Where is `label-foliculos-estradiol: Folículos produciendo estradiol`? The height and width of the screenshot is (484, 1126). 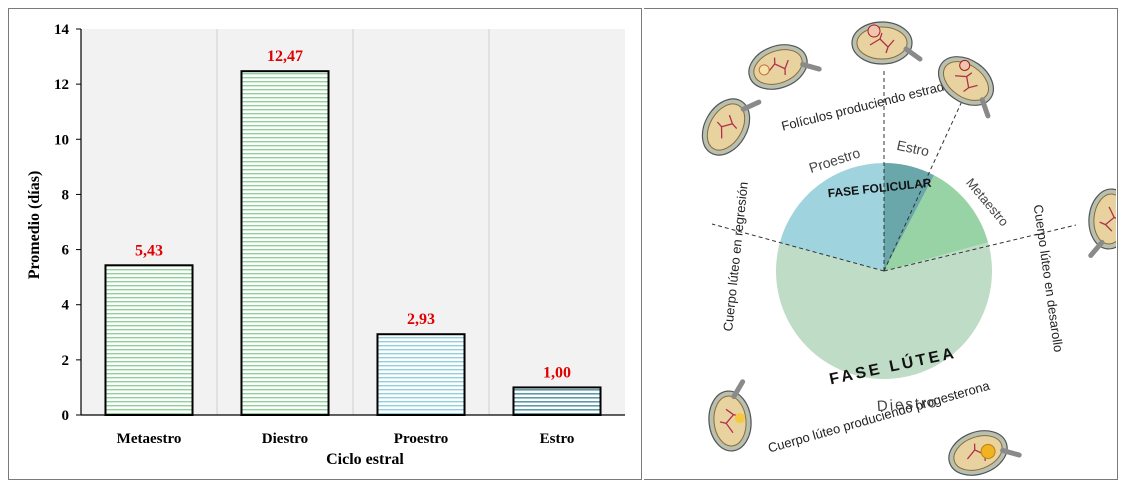 label-foliculos-estradiol: Folículos produciendo estradiol is located at coordinates (869, 105).